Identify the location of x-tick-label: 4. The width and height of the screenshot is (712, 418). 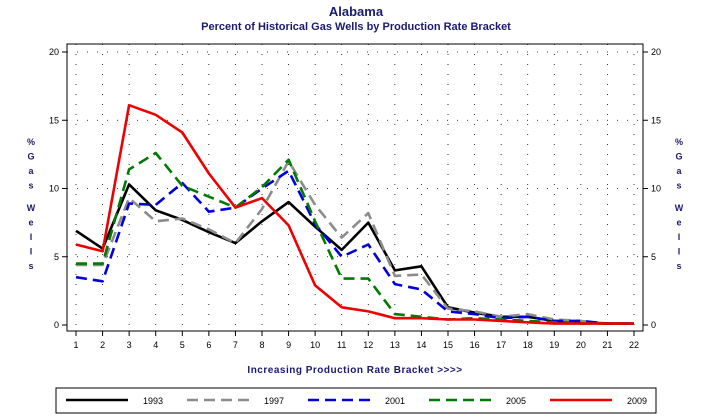
(155, 345).